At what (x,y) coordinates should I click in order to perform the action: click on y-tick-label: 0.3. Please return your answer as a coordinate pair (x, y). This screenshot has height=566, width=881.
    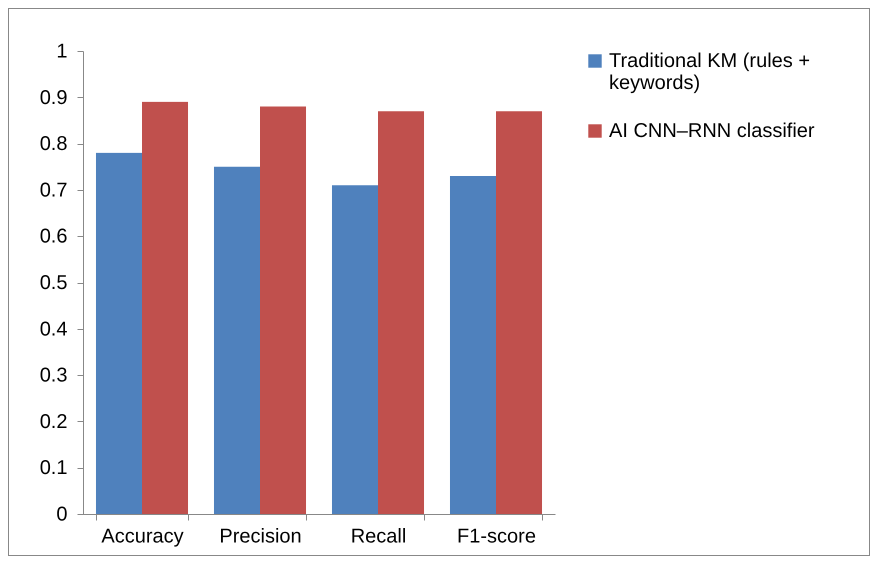
    Looking at the image, I should click on (54, 375).